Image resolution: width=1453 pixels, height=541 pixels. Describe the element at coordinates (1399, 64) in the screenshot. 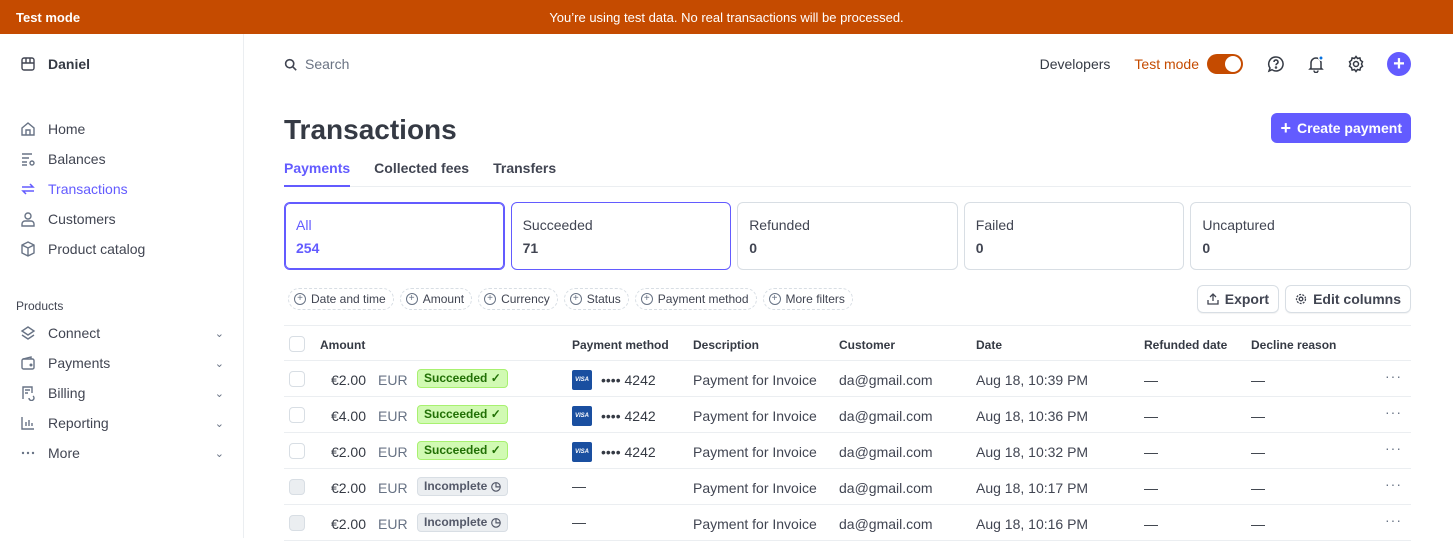

I see `quick-create-plus-button: +` at that location.